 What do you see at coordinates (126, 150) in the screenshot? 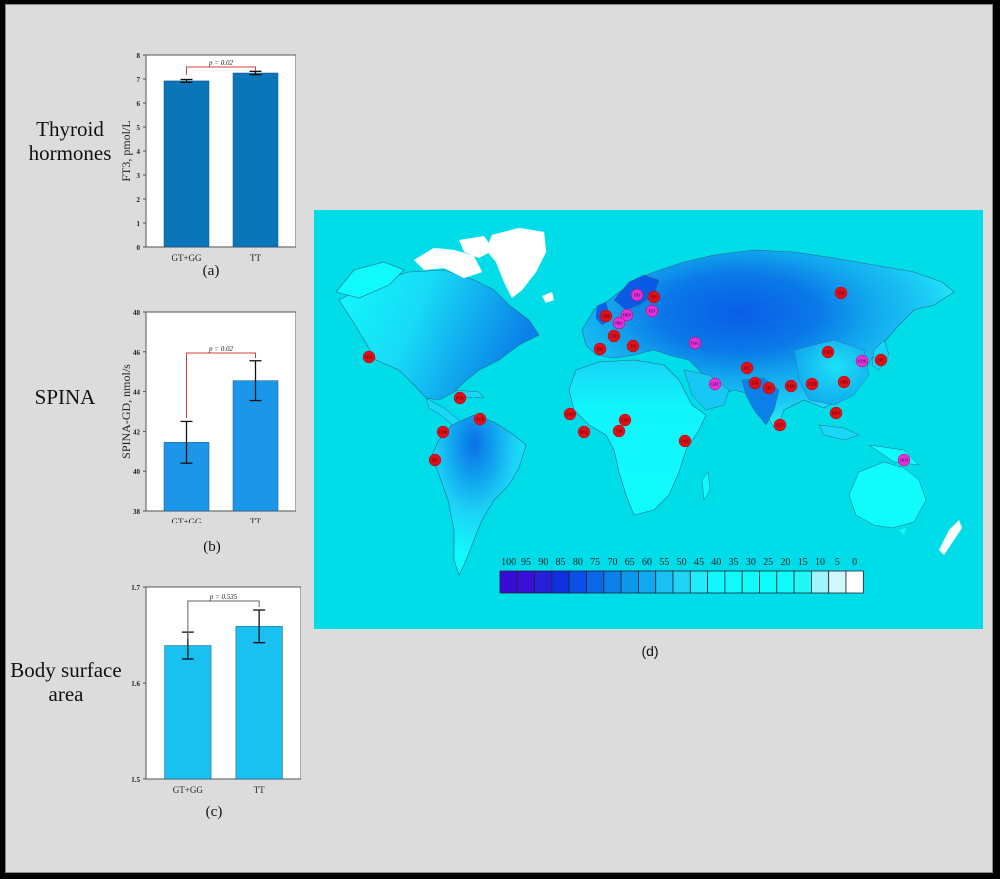
I see `y-axis-label: FT3, pmol/L` at bounding box center [126, 150].